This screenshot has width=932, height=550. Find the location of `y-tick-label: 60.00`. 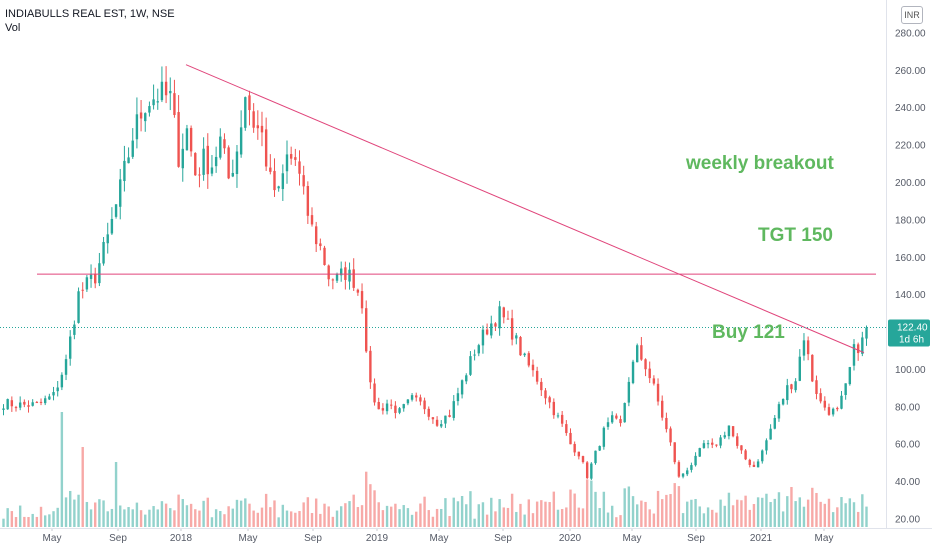

y-tick-label: 60.00 is located at coordinates (907, 445).